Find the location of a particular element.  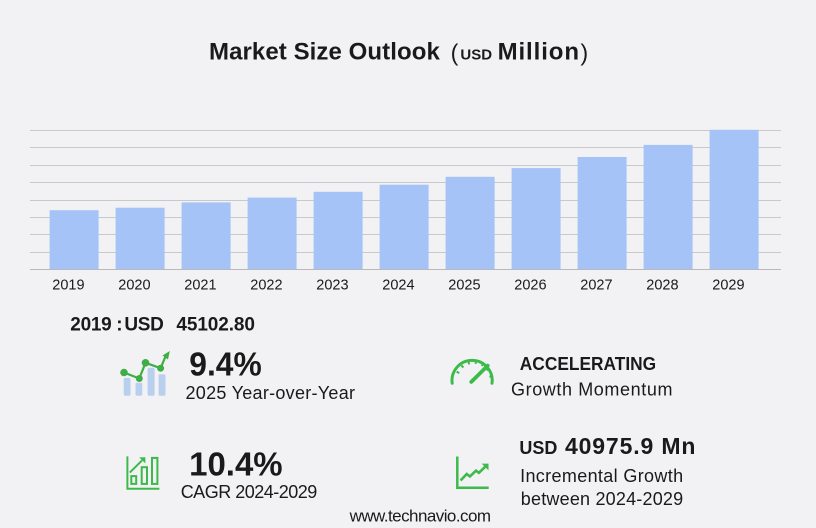

svg-text: 2022 is located at coordinates (266, 285).